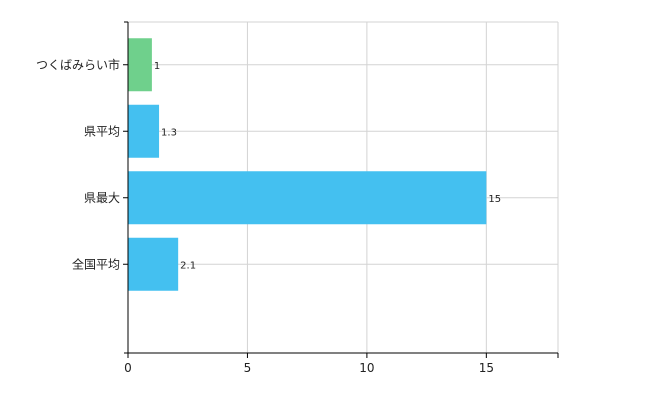 The image size is (650, 400). What do you see at coordinates (248, 368) in the screenshot?
I see `x-tick-label-1: 5` at bounding box center [248, 368].